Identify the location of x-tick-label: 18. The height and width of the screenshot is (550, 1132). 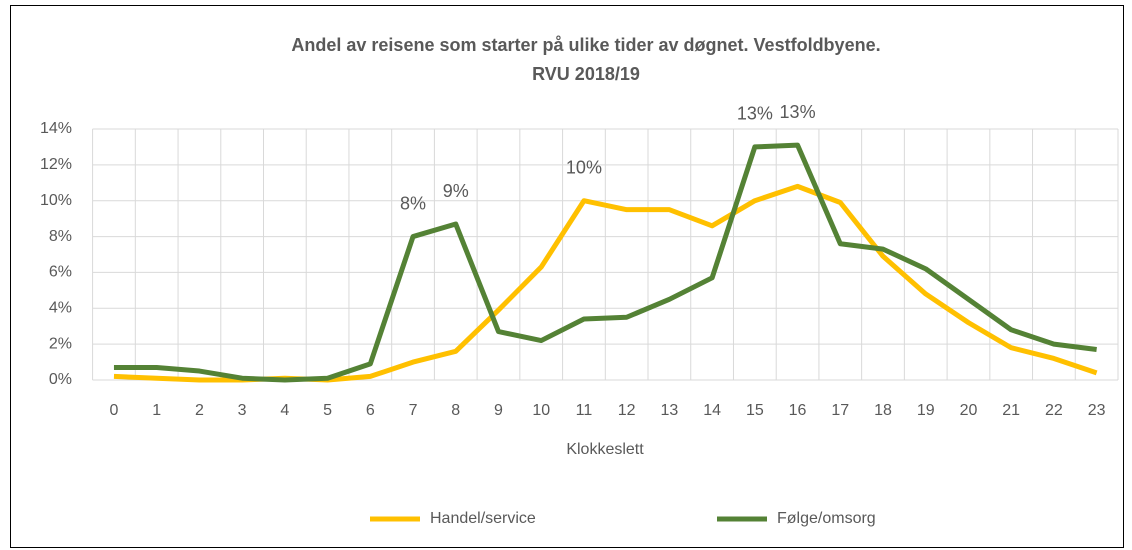
(883, 410).